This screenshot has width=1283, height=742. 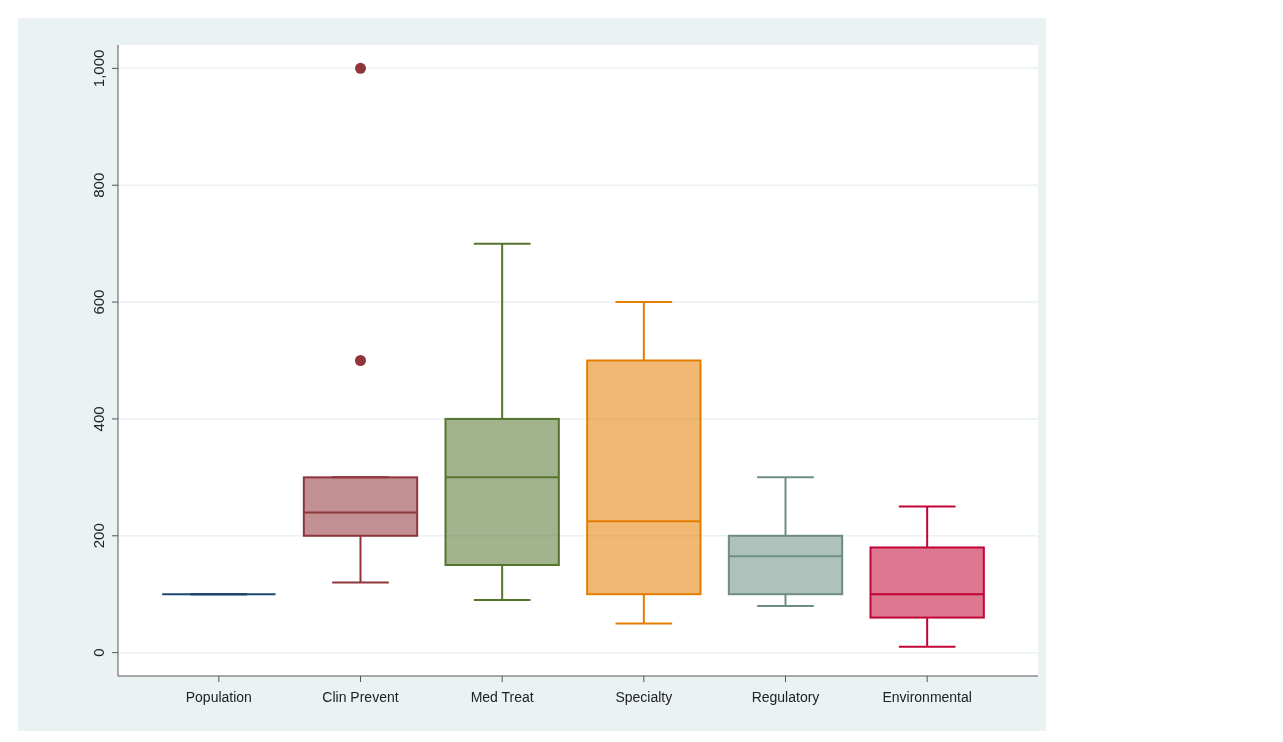 I want to click on y-tick-label: 200, so click(x=98, y=536).